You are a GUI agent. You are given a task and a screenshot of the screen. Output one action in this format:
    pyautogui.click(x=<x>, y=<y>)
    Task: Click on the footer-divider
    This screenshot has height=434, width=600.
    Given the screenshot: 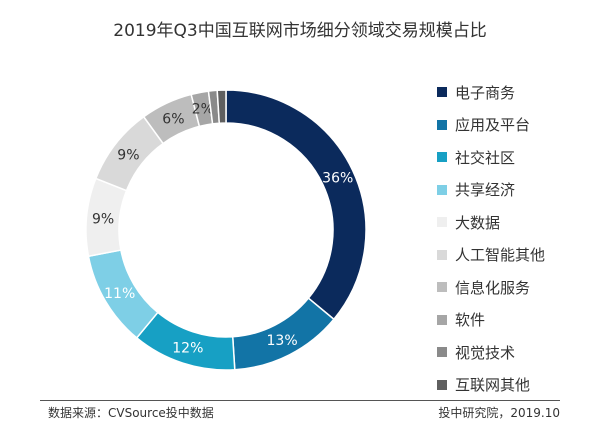 What is the action you would take?
    pyautogui.click(x=300, y=400)
    